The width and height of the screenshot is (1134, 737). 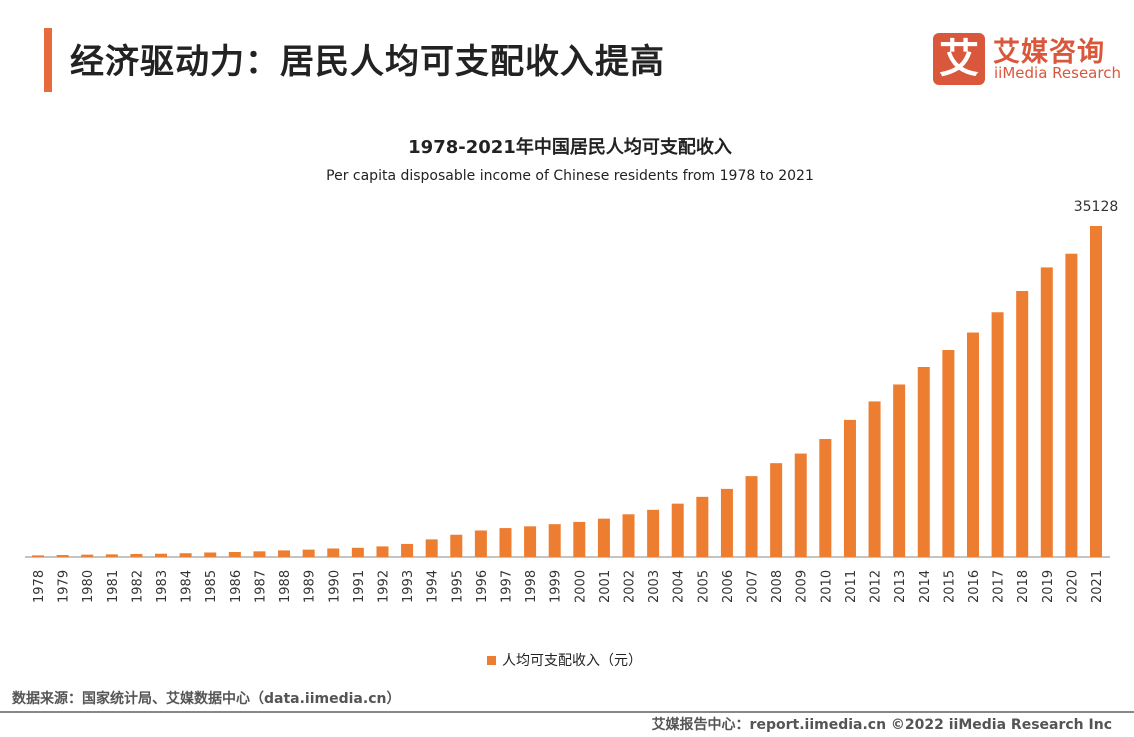 What do you see at coordinates (925, 586) in the screenshot?
I see `x-tick-label: 2014` at bounding box center [925, 586].